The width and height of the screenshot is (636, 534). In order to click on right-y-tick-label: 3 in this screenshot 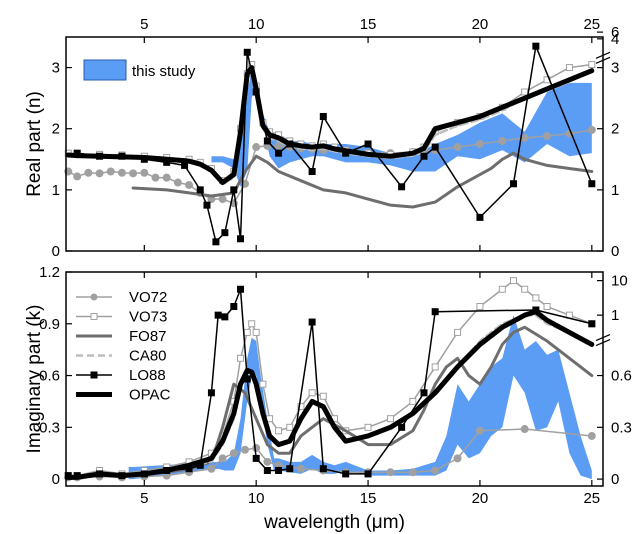, I will do `click(615, 68)`.